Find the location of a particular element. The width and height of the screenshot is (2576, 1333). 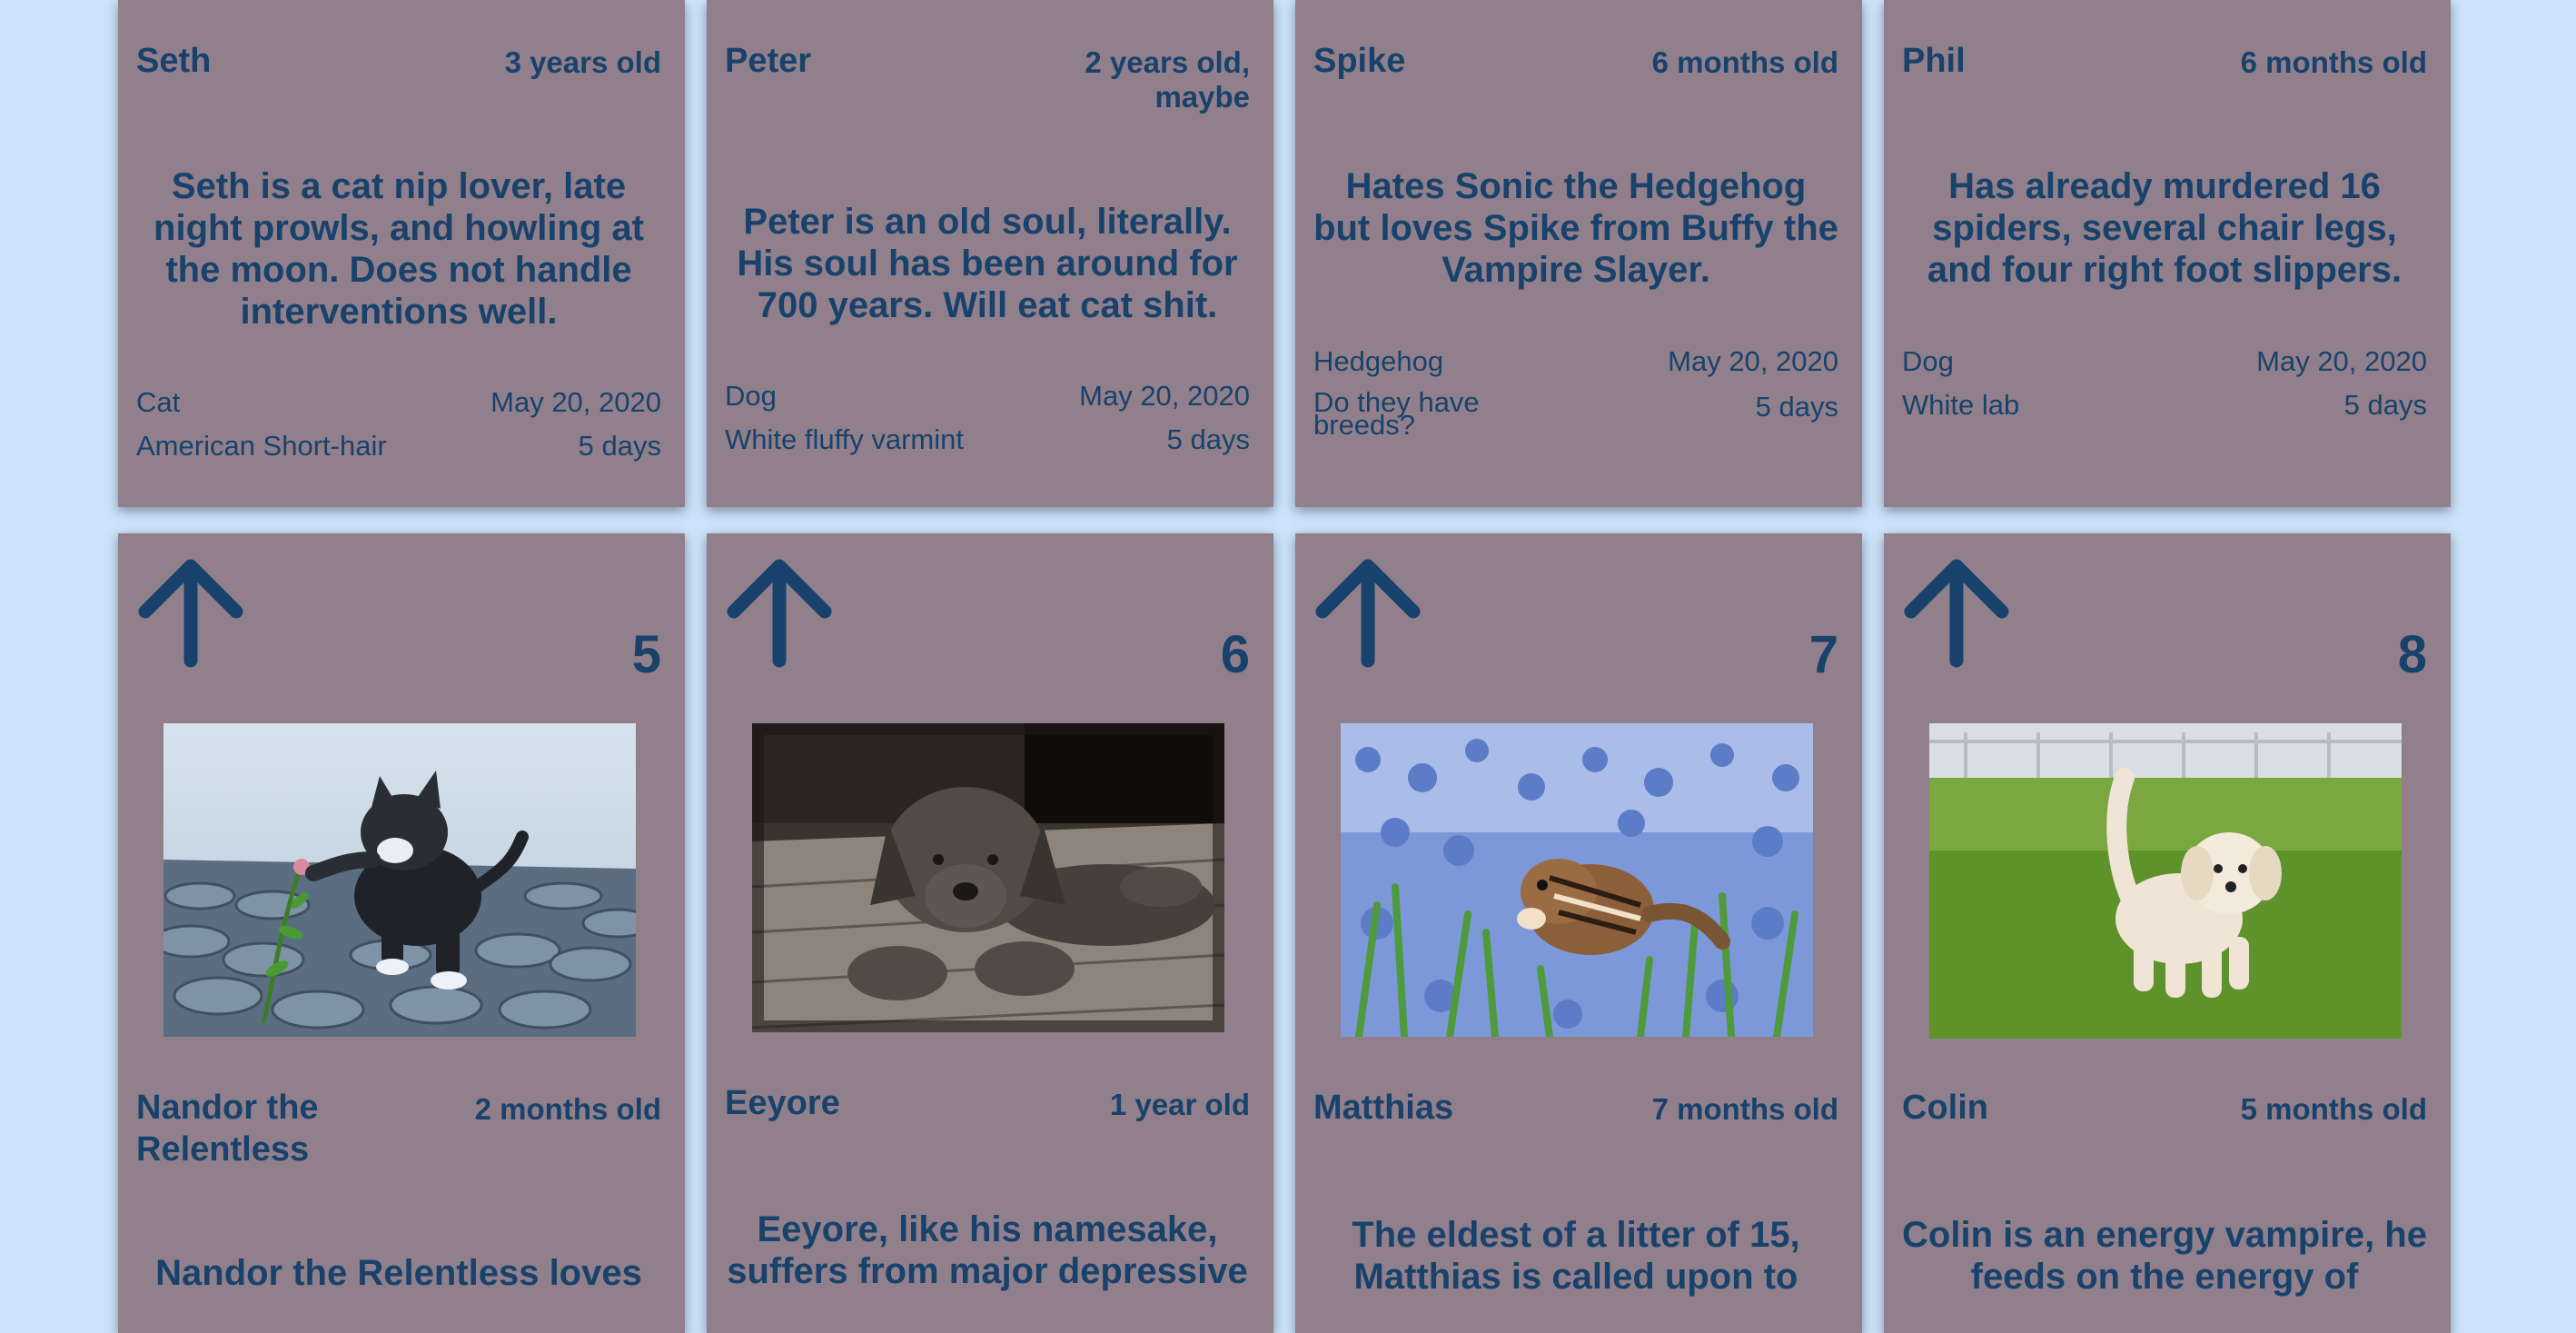

puppy-photo is located at coordinates (988, 877).